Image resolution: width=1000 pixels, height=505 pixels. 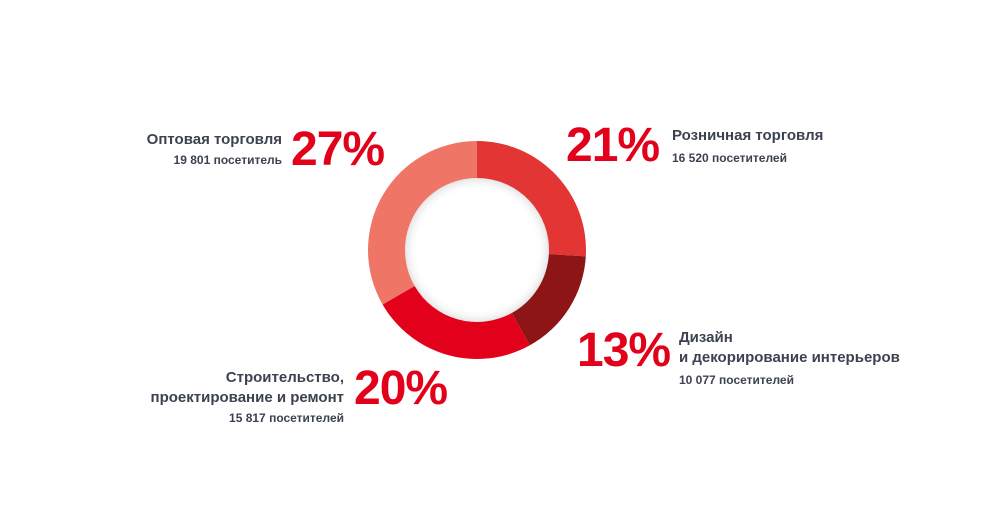 I want to click on retail-percent: 21%, so click(x=613, y=145).